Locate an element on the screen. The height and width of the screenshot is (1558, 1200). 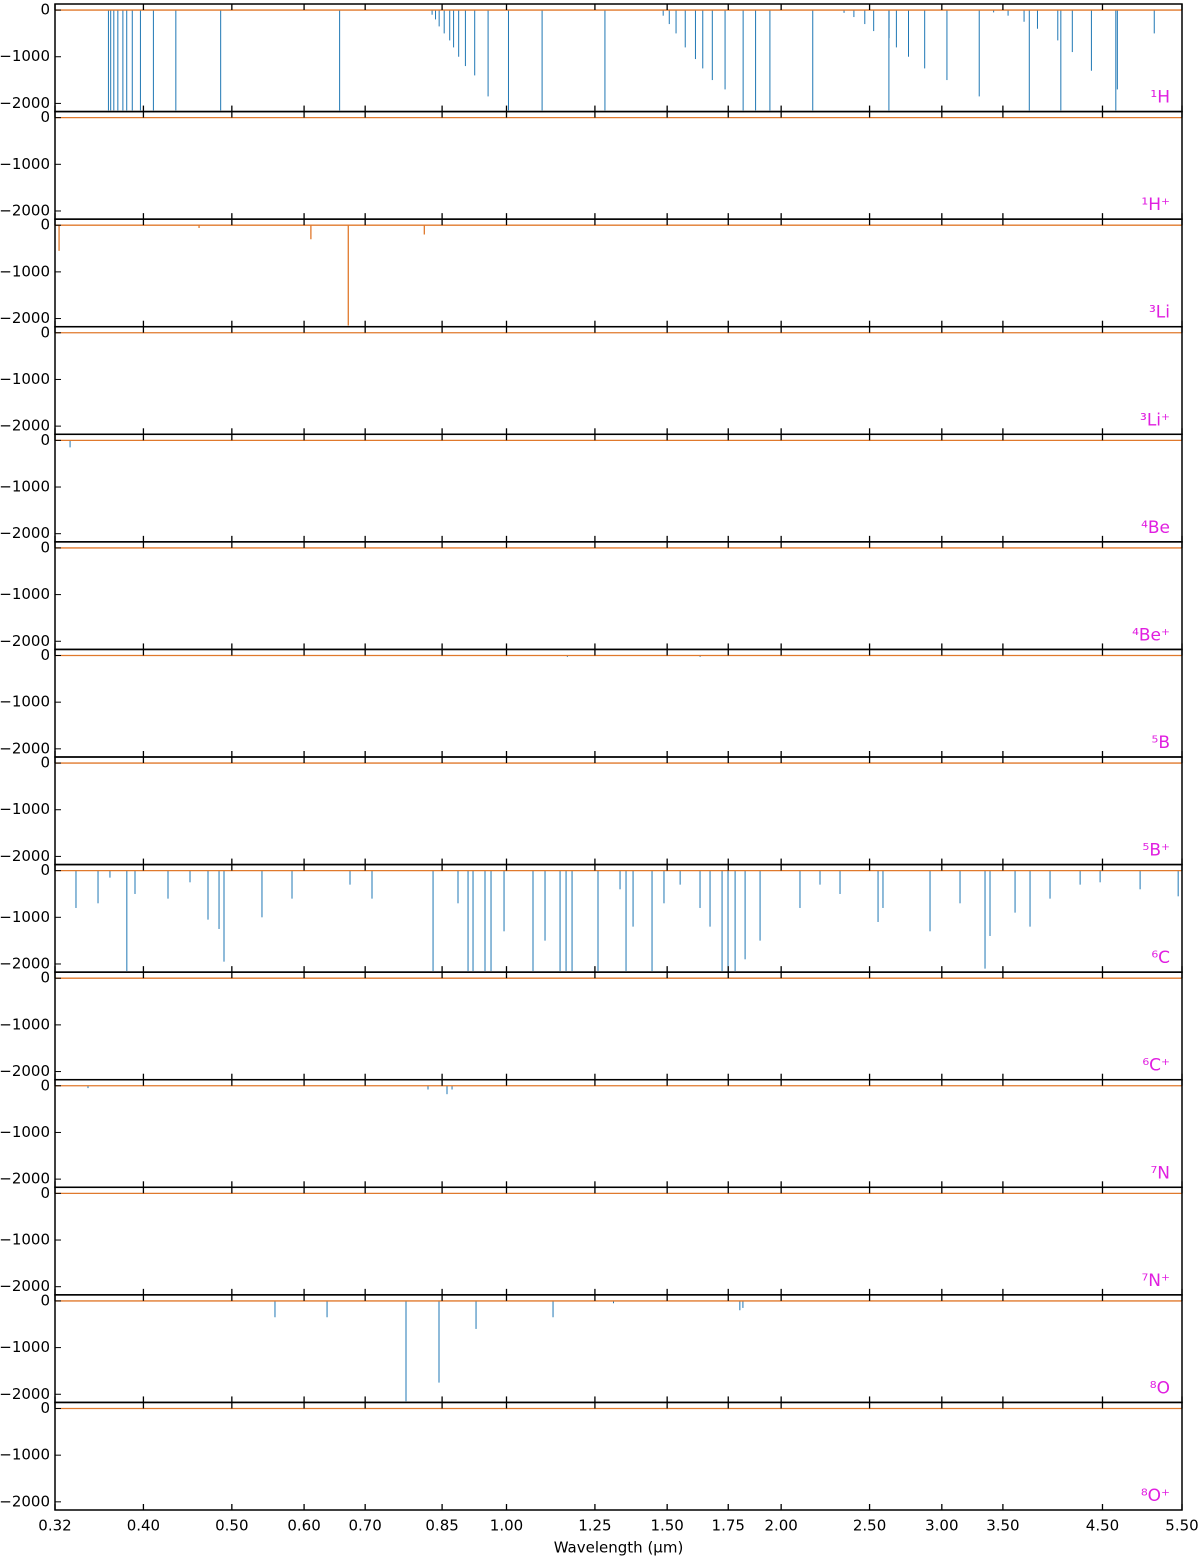
x-tick-label: 5.50 is located at coordinates (1181, 1526).